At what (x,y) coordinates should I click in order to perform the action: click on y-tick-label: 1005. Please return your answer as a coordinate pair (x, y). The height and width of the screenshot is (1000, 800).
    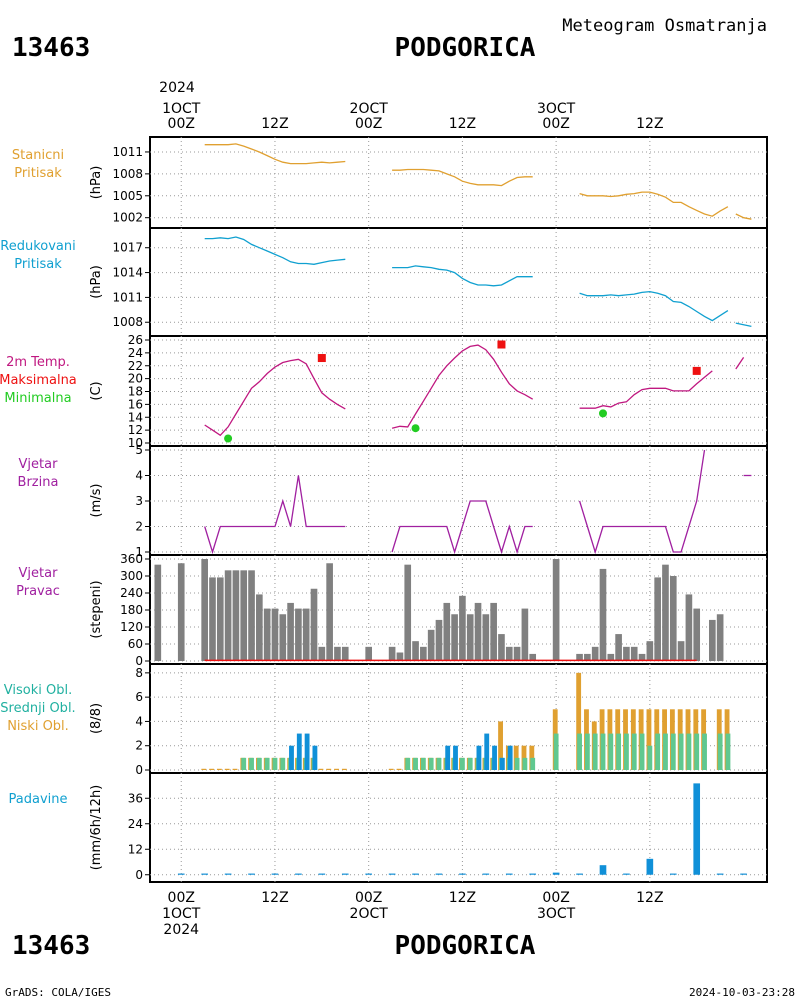
    Looking at the image, I should click on (127, 196).